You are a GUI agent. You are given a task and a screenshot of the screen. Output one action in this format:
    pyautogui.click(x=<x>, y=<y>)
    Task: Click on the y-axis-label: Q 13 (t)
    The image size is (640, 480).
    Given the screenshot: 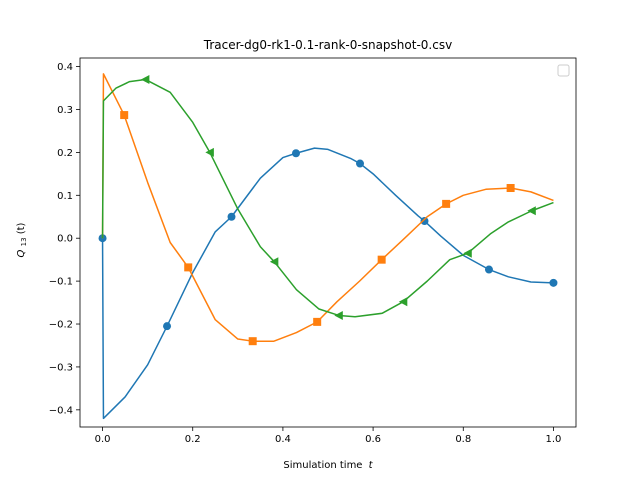 What is the action you would take?
    pyautogui.click(x=22, y=239)
    